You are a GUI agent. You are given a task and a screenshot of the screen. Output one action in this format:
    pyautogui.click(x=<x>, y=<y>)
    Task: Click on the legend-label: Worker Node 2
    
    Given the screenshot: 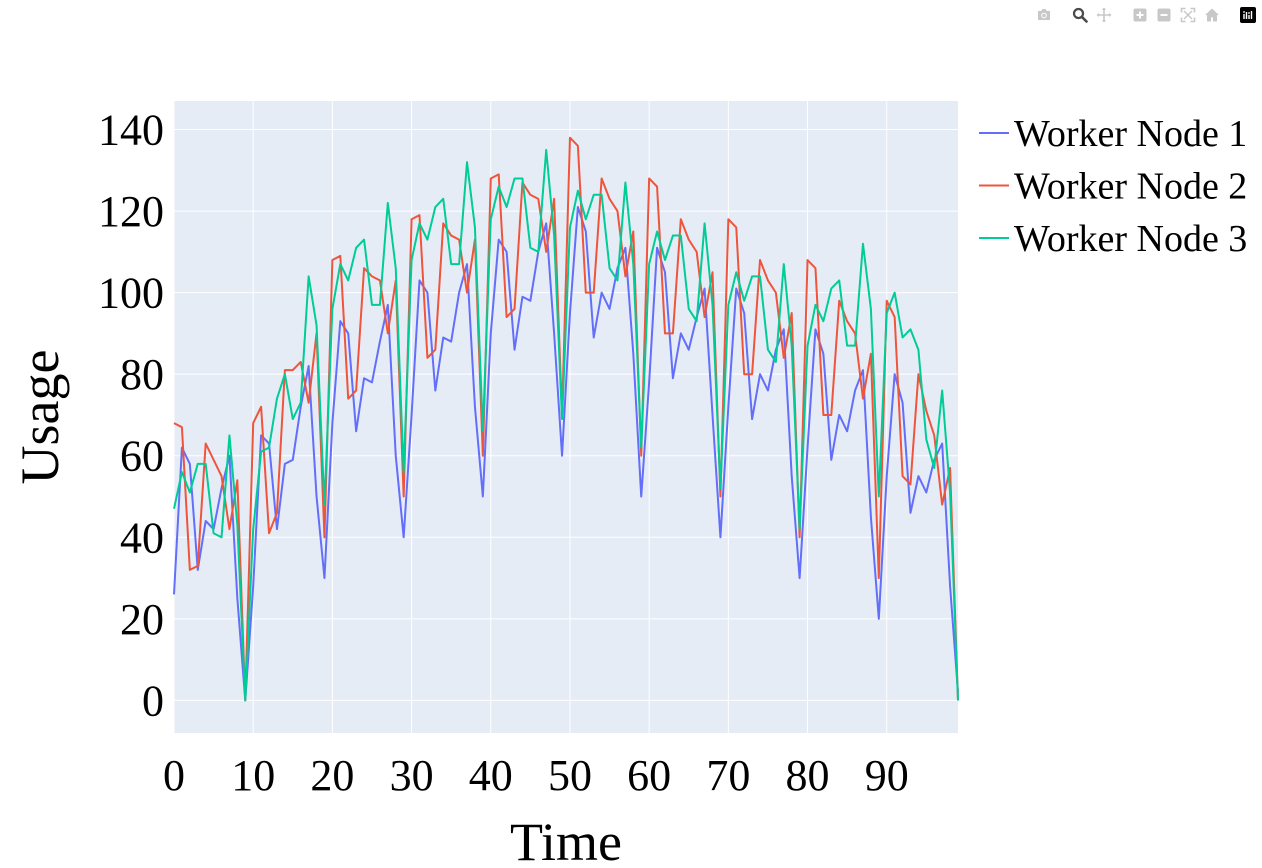 What is the action you would take?
    pyautogui.click(x=1130, y=187)
    